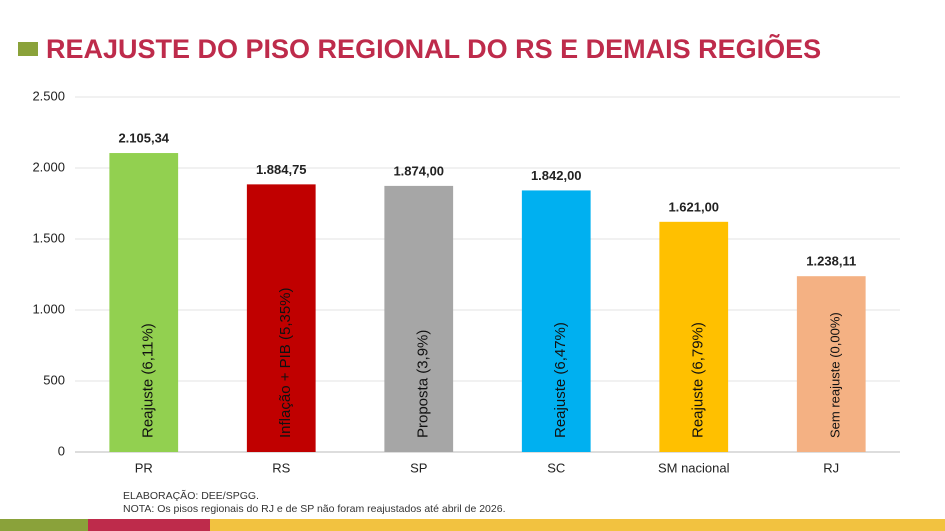 This screenshot has width=945, height=531. What do you see at coordinates (423, 384) in the screenshot?
I see `bar-annotation: Proposta (3,9%)` at bounding box center [423, 384].